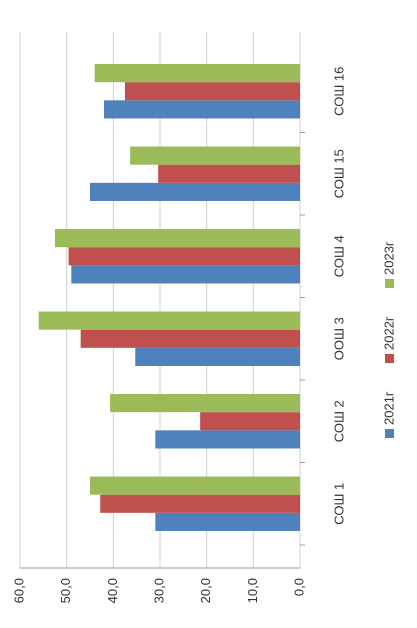  I want to click on y-tick-label: 50,0, so click(65, 590).